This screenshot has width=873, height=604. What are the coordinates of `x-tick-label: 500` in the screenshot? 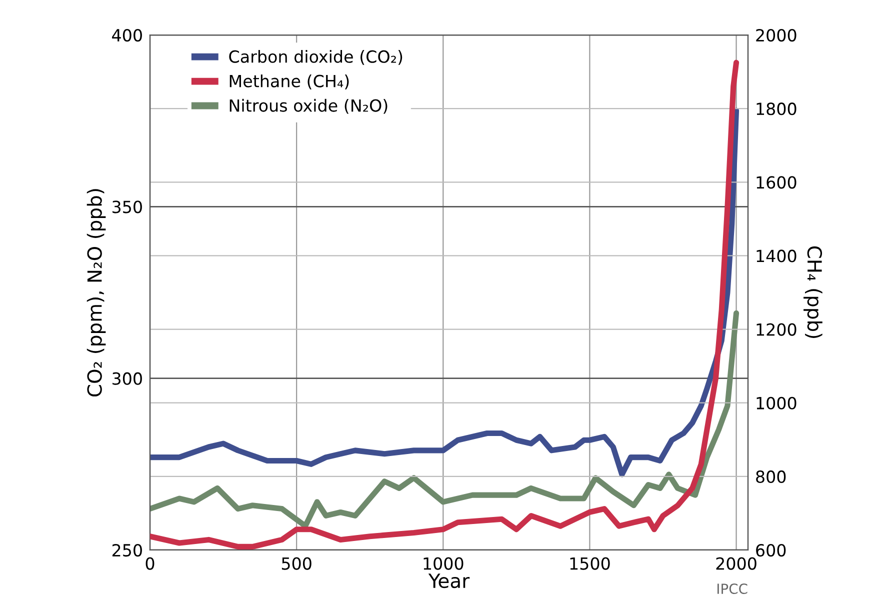 It's located at (297, 563).